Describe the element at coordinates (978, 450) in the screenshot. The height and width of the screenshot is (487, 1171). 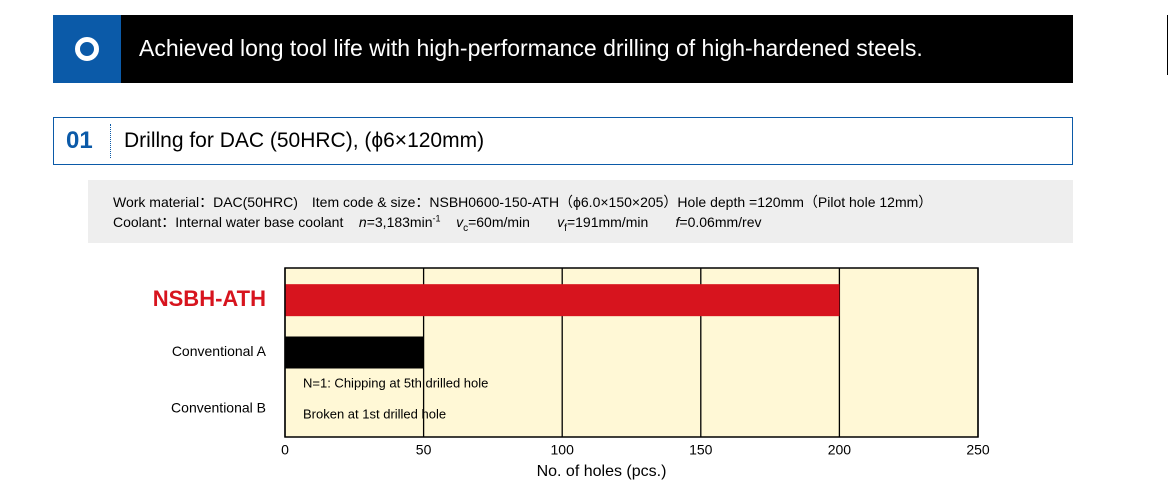
I see `x-tick-label: 250` at that location.